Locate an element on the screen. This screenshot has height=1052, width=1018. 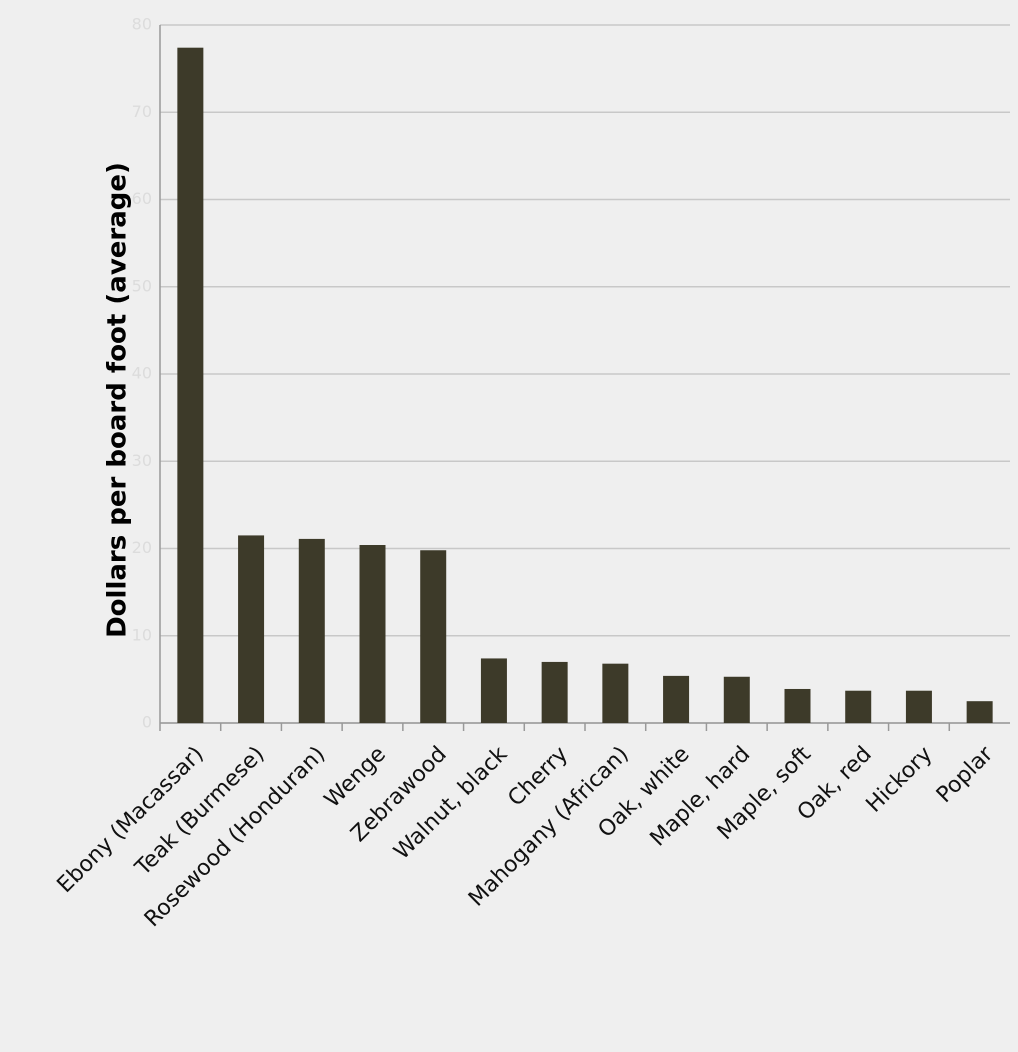
y-tick-label: 20 is located at coordinates (142, 547).